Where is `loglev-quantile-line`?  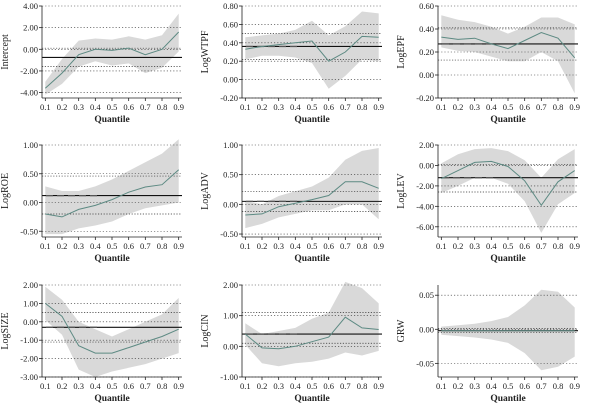 loglev-quantile-line is located at coordinates (508, 183).